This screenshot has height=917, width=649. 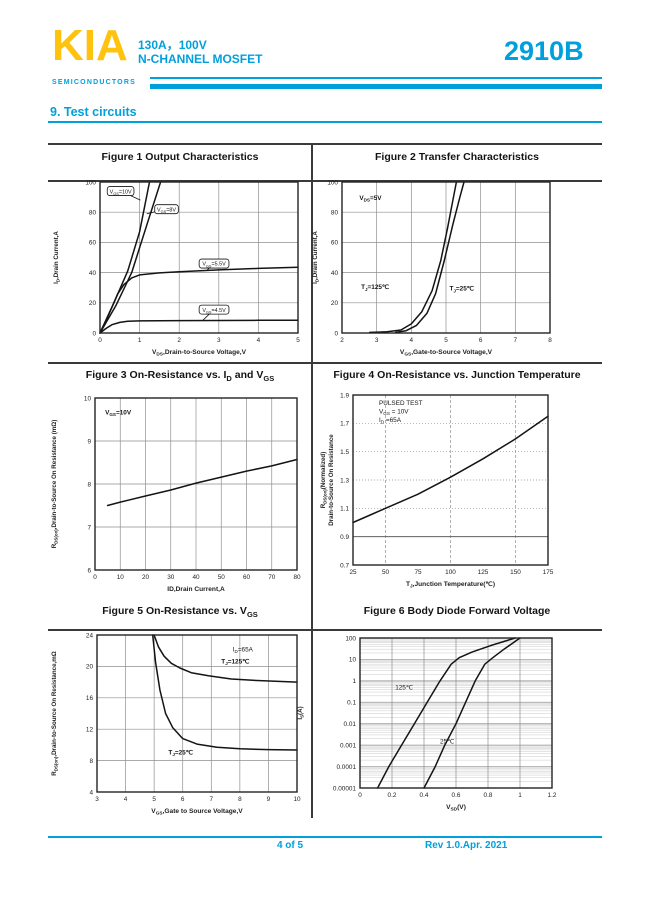 What do you see at coordinates (344, 509) in the screenshot?
I see `svg-text: 1.1` at bounding box center [344, 509].